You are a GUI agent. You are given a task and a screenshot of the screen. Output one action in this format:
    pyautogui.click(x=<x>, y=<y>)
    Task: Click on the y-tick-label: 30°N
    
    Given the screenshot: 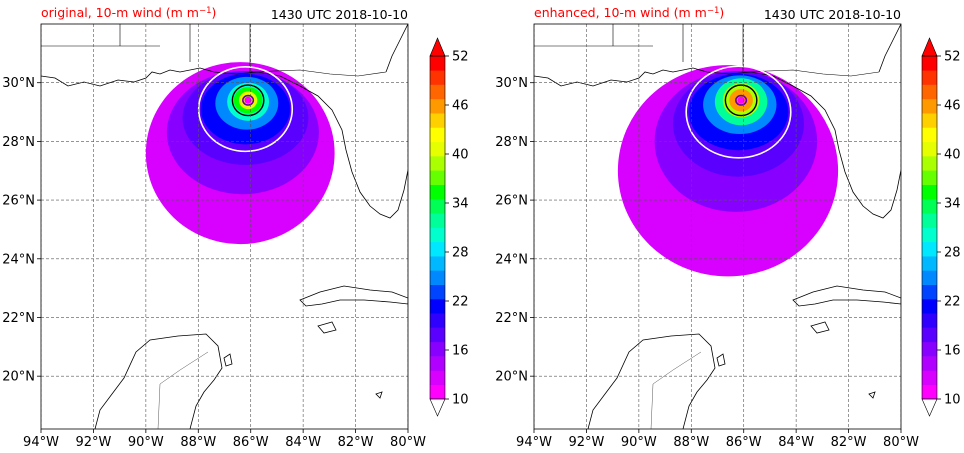 What is the action you would take?
    pyautogui.click(x=511, y=83)
    